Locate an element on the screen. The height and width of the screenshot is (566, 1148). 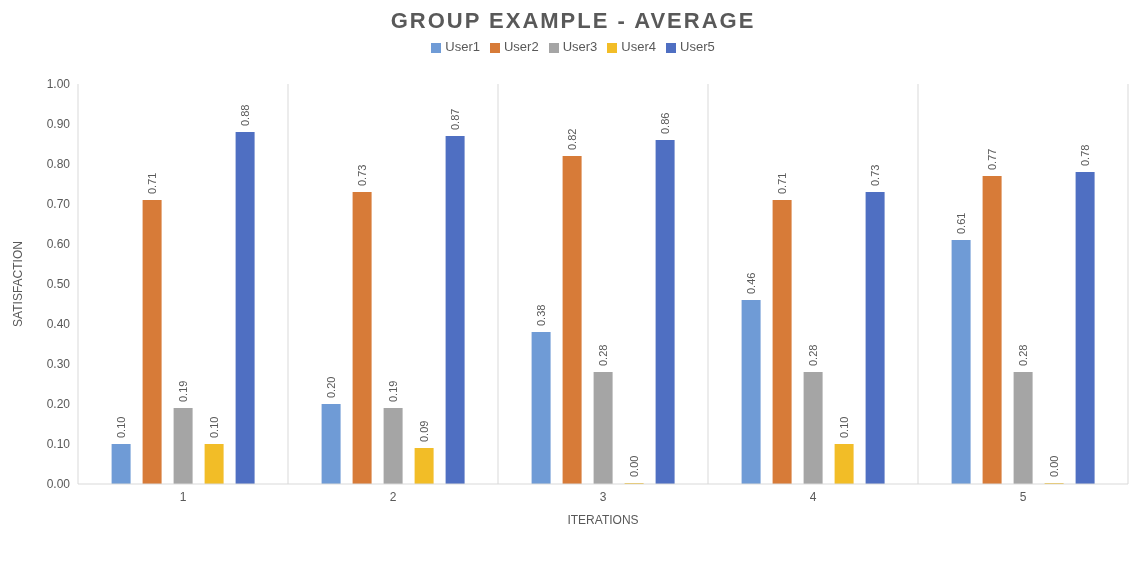
data-label: 0.46 is located at coordinates (751, 283).